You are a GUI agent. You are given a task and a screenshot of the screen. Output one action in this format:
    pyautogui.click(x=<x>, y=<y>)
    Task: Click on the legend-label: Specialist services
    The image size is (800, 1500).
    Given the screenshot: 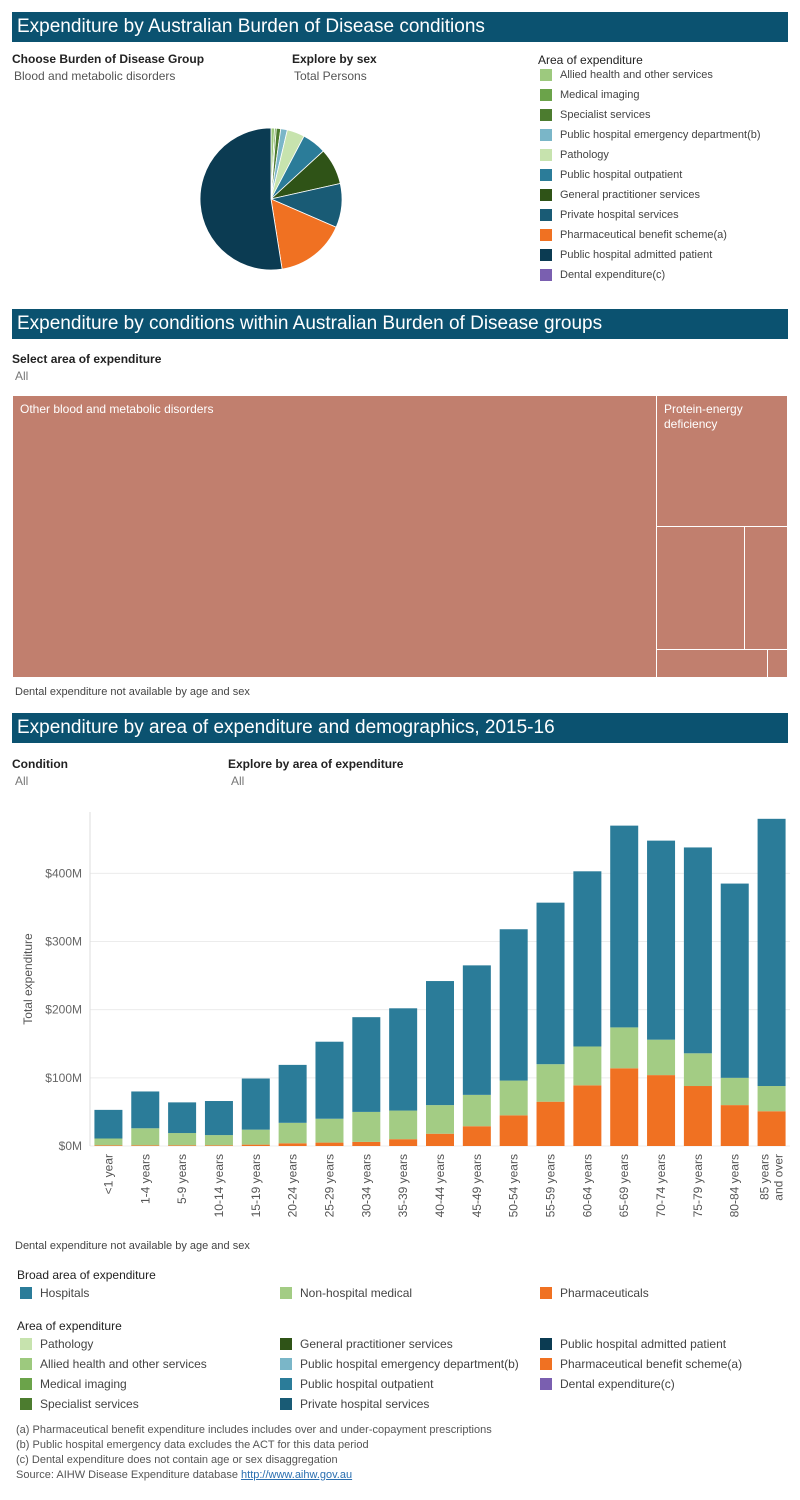 What is the action you would take?
    pyautogui.click(x=89, y=1404)
    